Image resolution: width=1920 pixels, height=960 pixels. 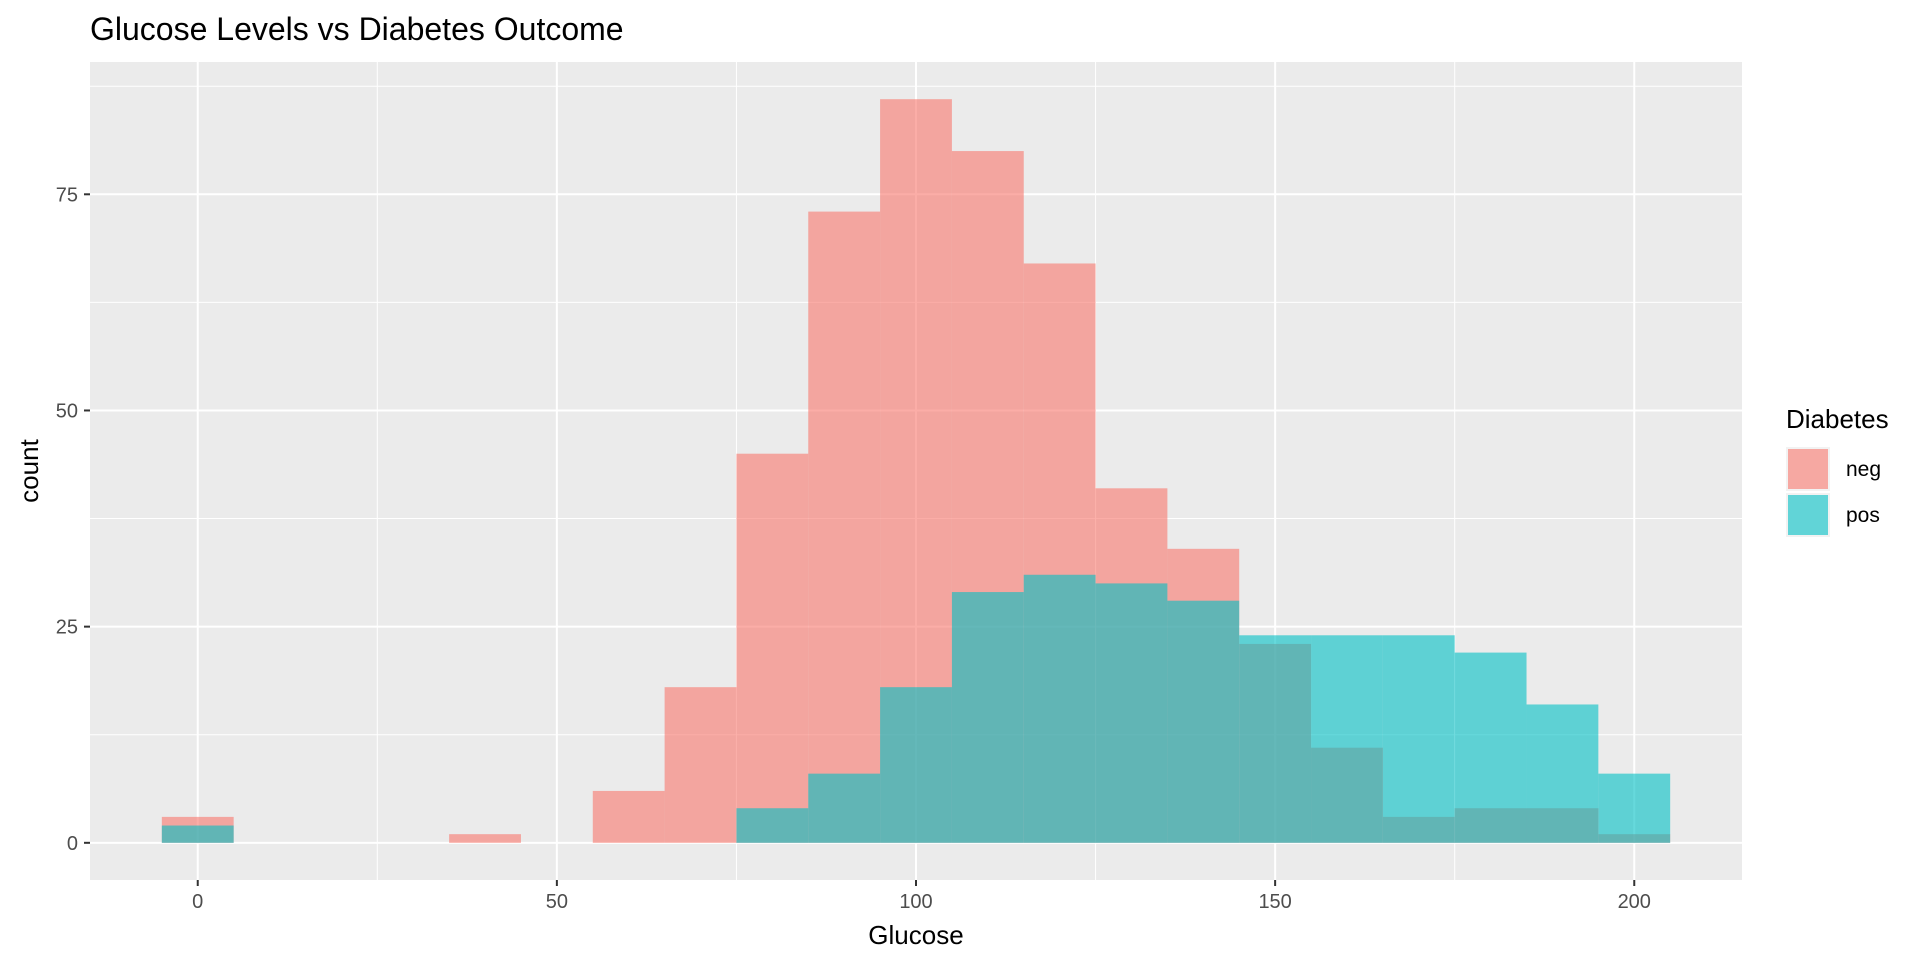 I want to click on x-axis: 0 50 100 150 200, so click(x=921, y=896).